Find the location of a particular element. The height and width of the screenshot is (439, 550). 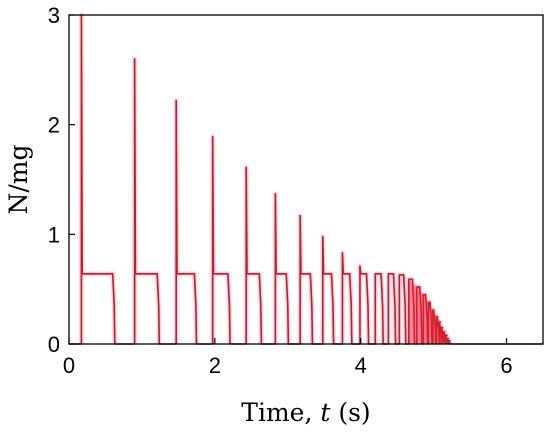

x-axis-label: Time, t (s) is located at coordinates (305, 412).